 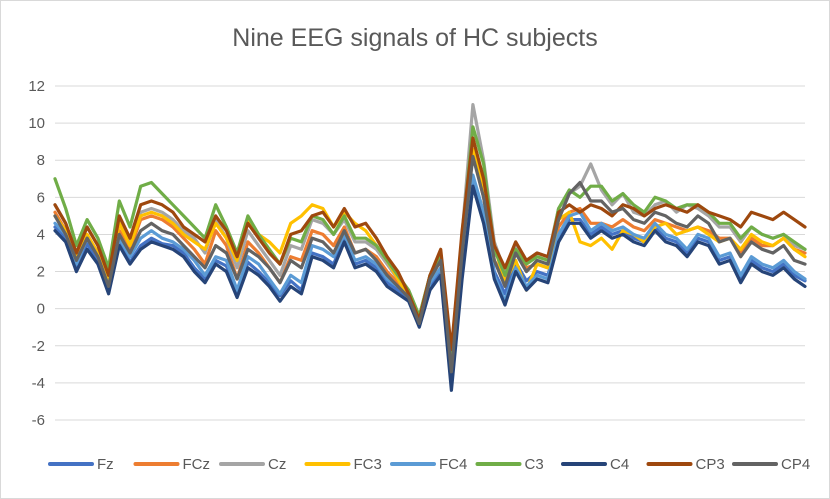 What do you see at coordinates (41, 272) in the screenshot?
I see `y-tick-label: 2` at bounding box center [41, 272].